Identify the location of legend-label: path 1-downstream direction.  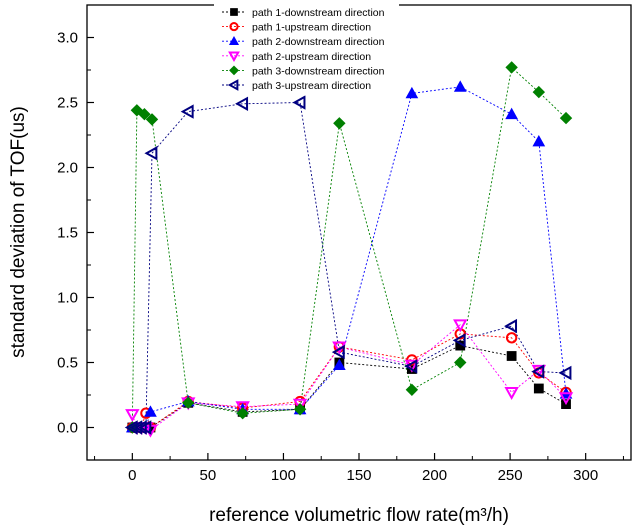
(318, 13).